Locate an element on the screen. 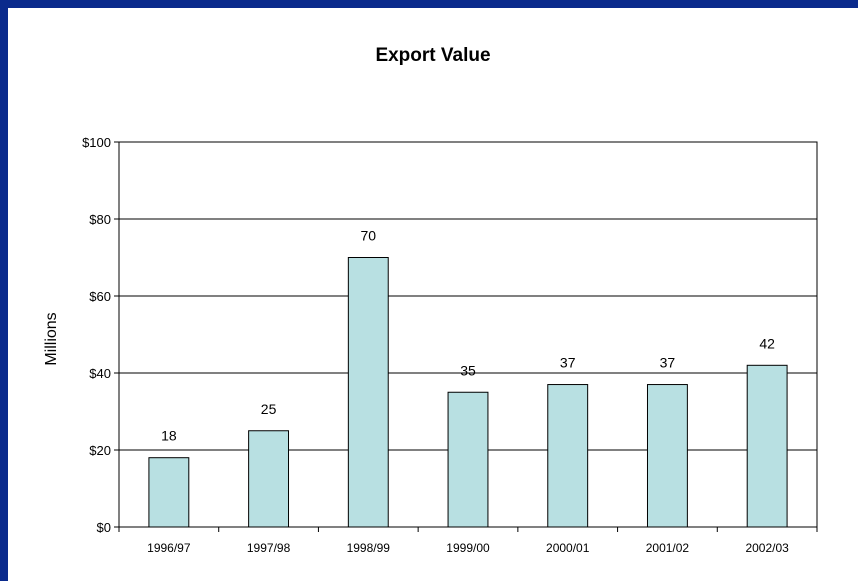 This screenshot has height=581, width=858. y-tick-label: $40 is located at coordinates (100, 373).